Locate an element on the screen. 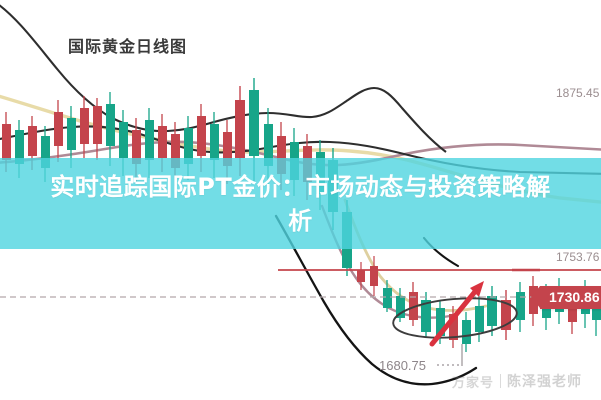 The image size is (601, 400). bullish-arrow-annotation is located at coordinates (456, 314).